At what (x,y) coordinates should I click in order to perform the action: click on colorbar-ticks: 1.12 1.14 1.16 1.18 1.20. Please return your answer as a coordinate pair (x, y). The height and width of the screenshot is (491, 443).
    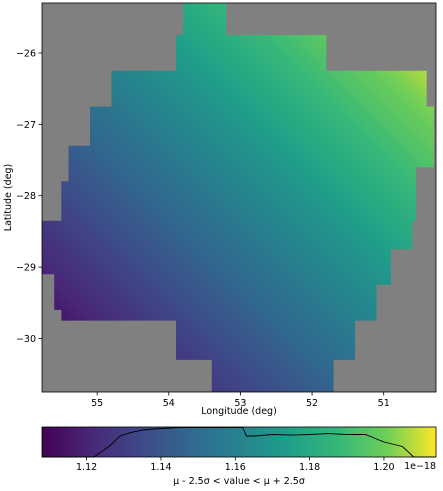
    Looking at the image, I should click on (235, 465).